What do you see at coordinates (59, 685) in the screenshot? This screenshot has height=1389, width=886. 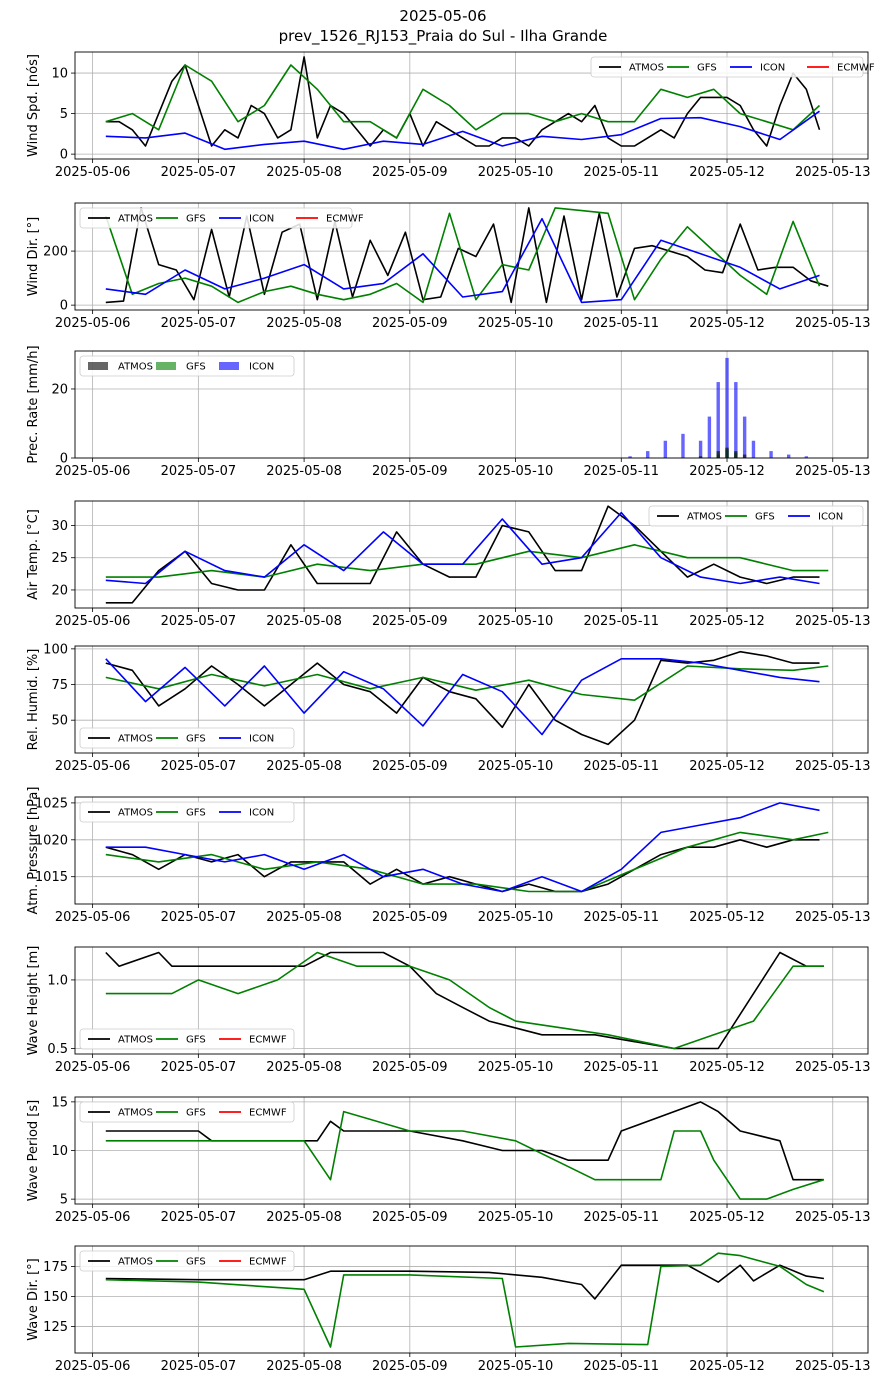 I see `y-tick-label: 75` at bounding box center [59, 685].